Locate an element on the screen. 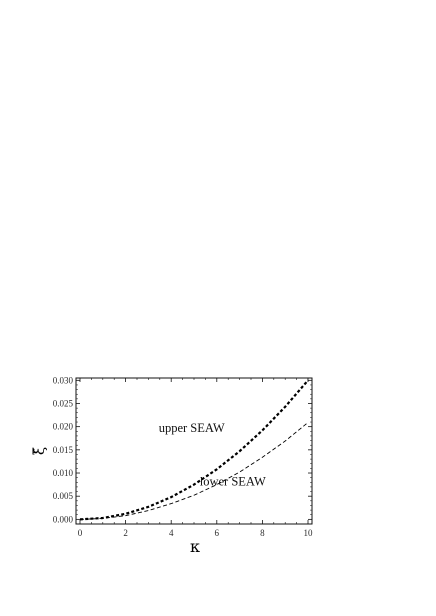 The height and width of the screenshot is (616, 436). y-tick-label: 0.020 is located at coordinates (63, 427).